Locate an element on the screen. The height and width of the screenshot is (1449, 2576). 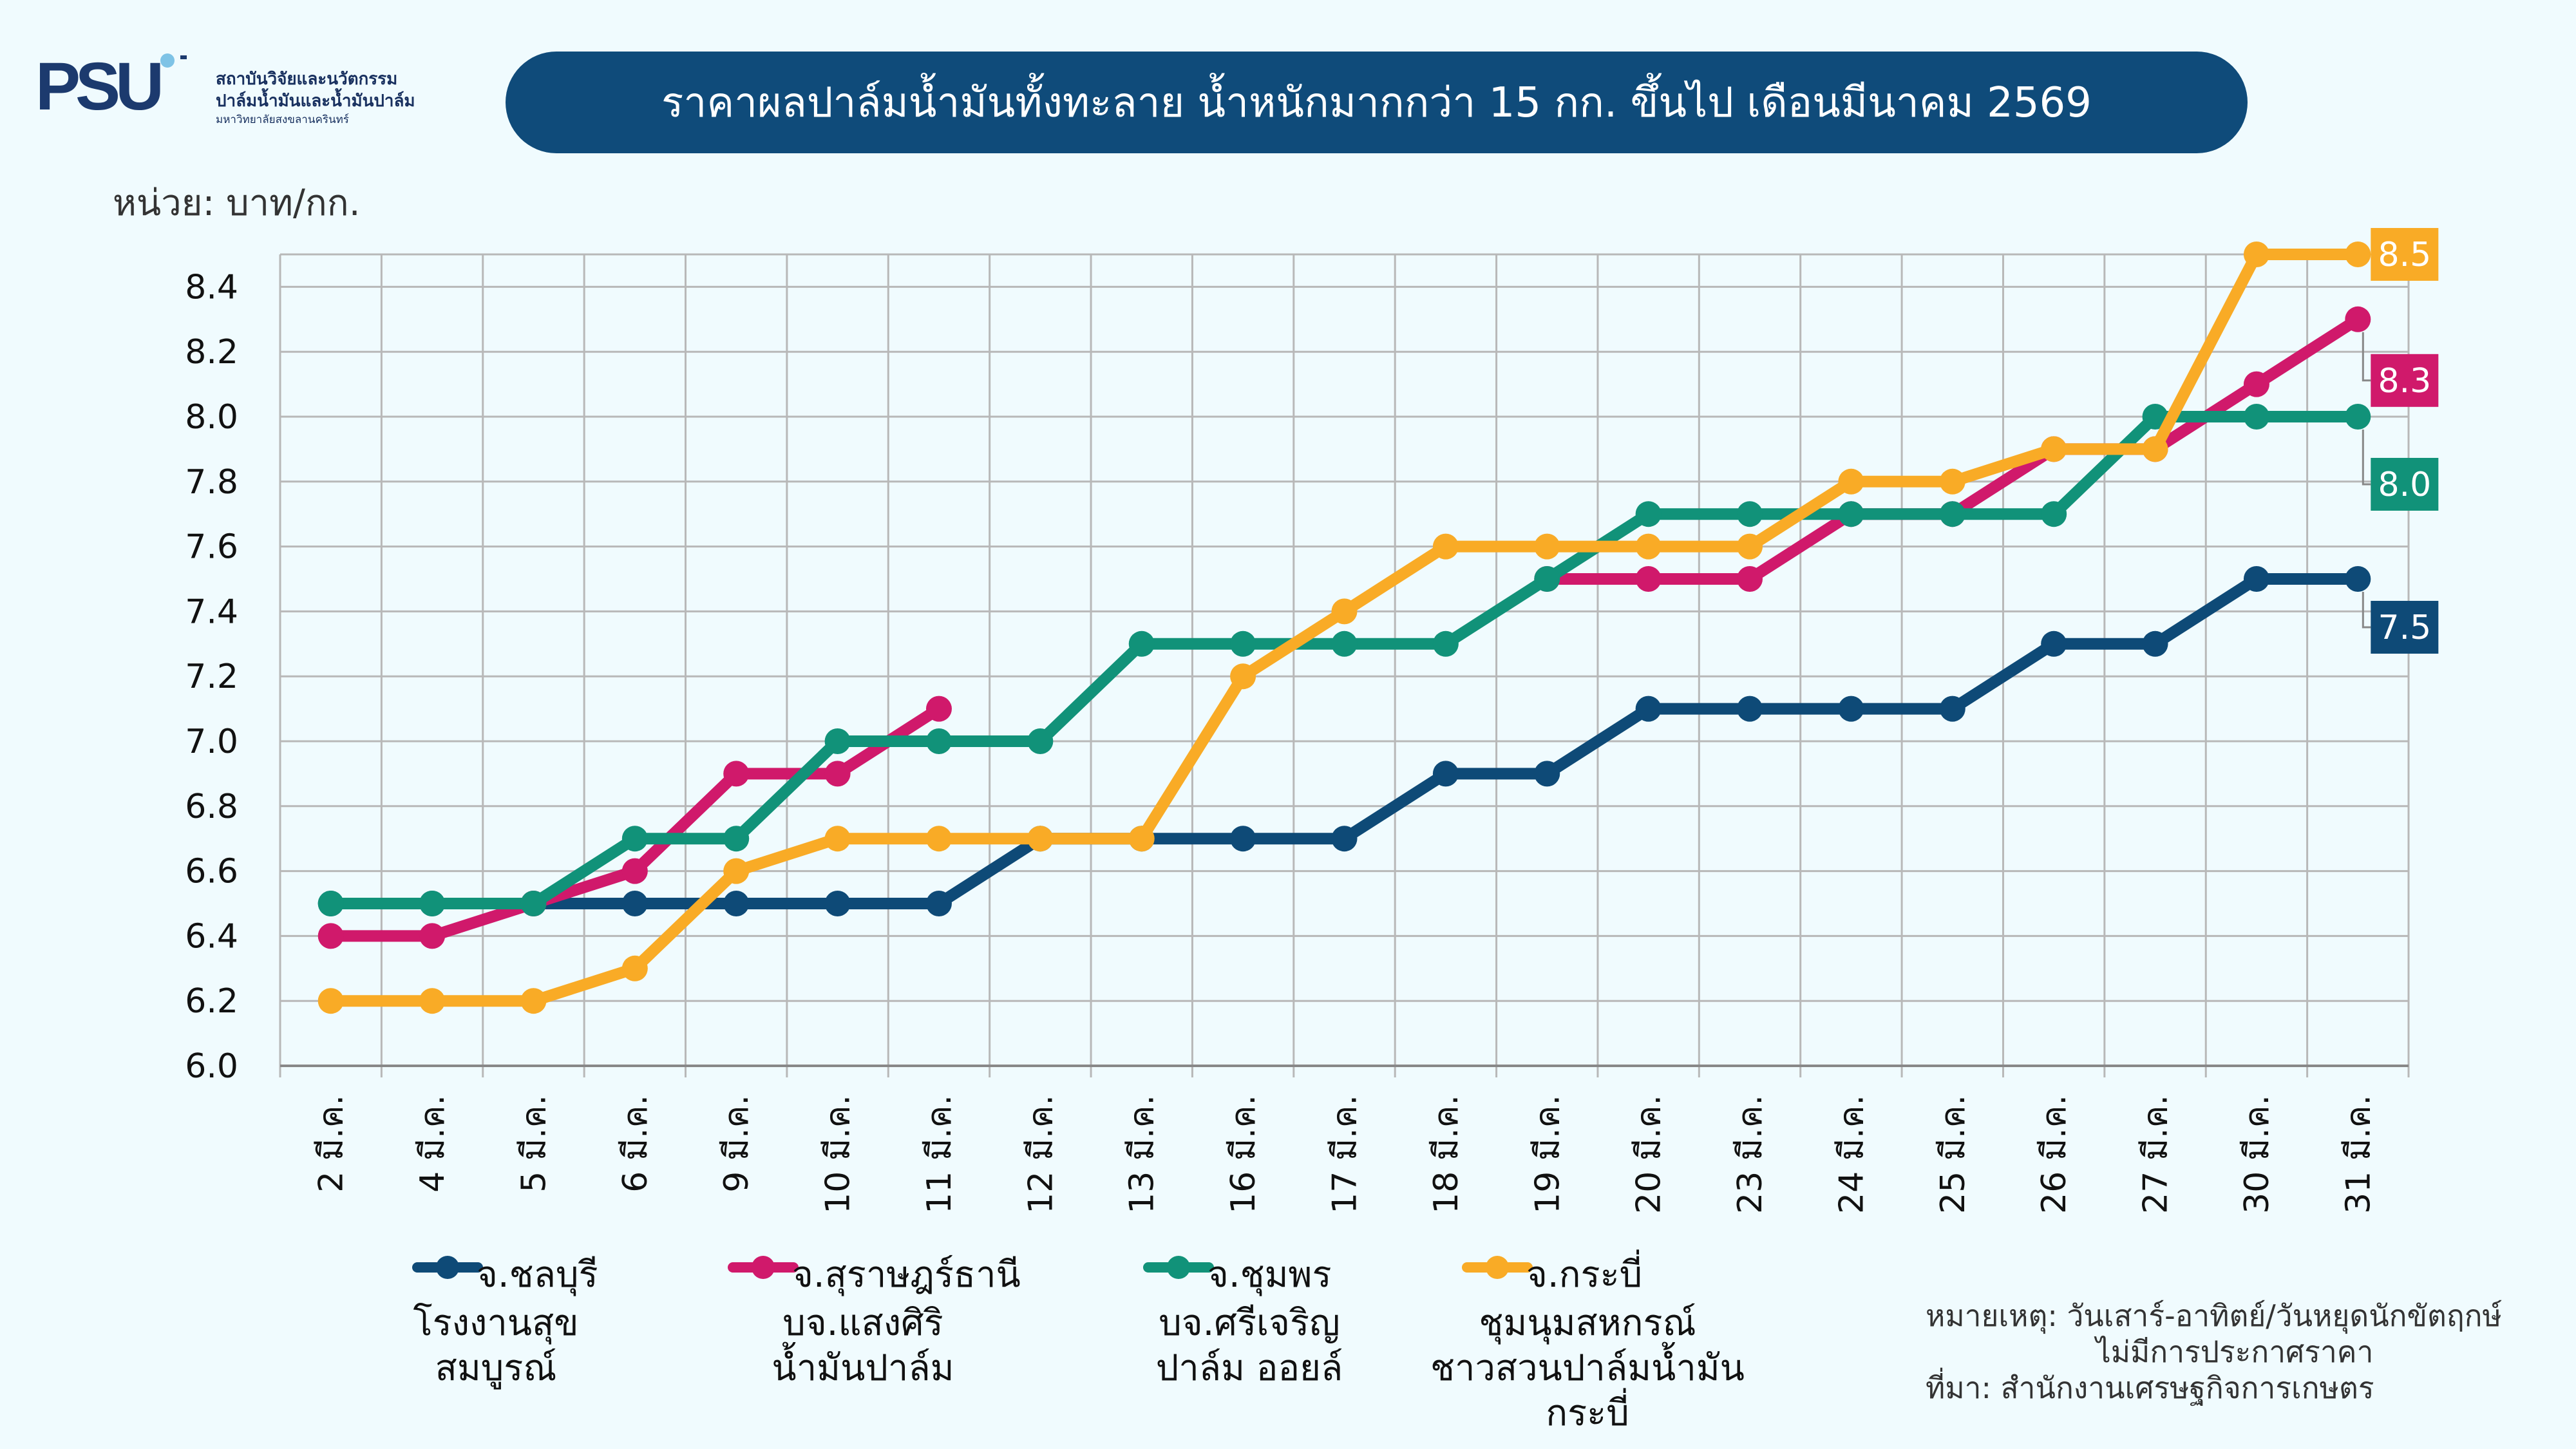
x-tick-label: 19 มี.ค. is located at coordinates (1547, 1155).